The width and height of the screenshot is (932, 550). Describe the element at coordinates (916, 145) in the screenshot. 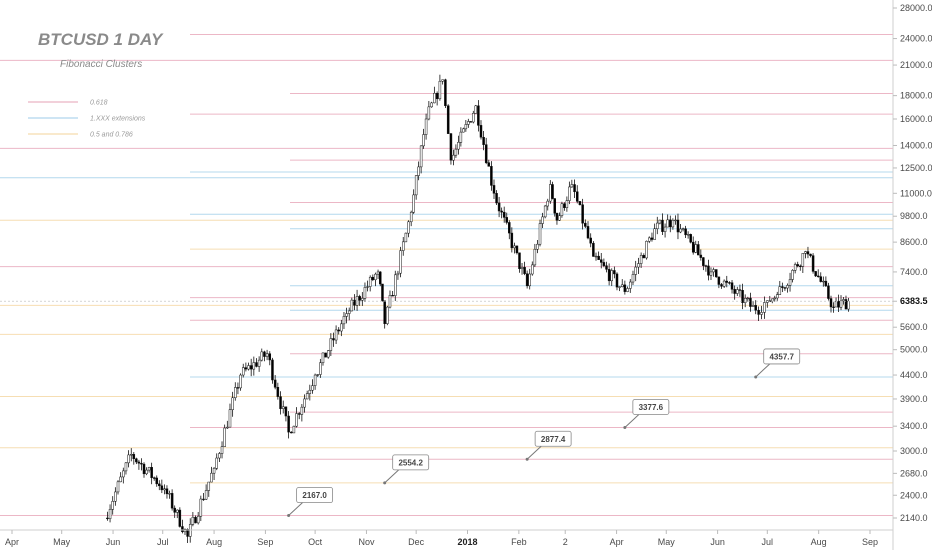

I see `y-tick-label: 14000.0` at that location.